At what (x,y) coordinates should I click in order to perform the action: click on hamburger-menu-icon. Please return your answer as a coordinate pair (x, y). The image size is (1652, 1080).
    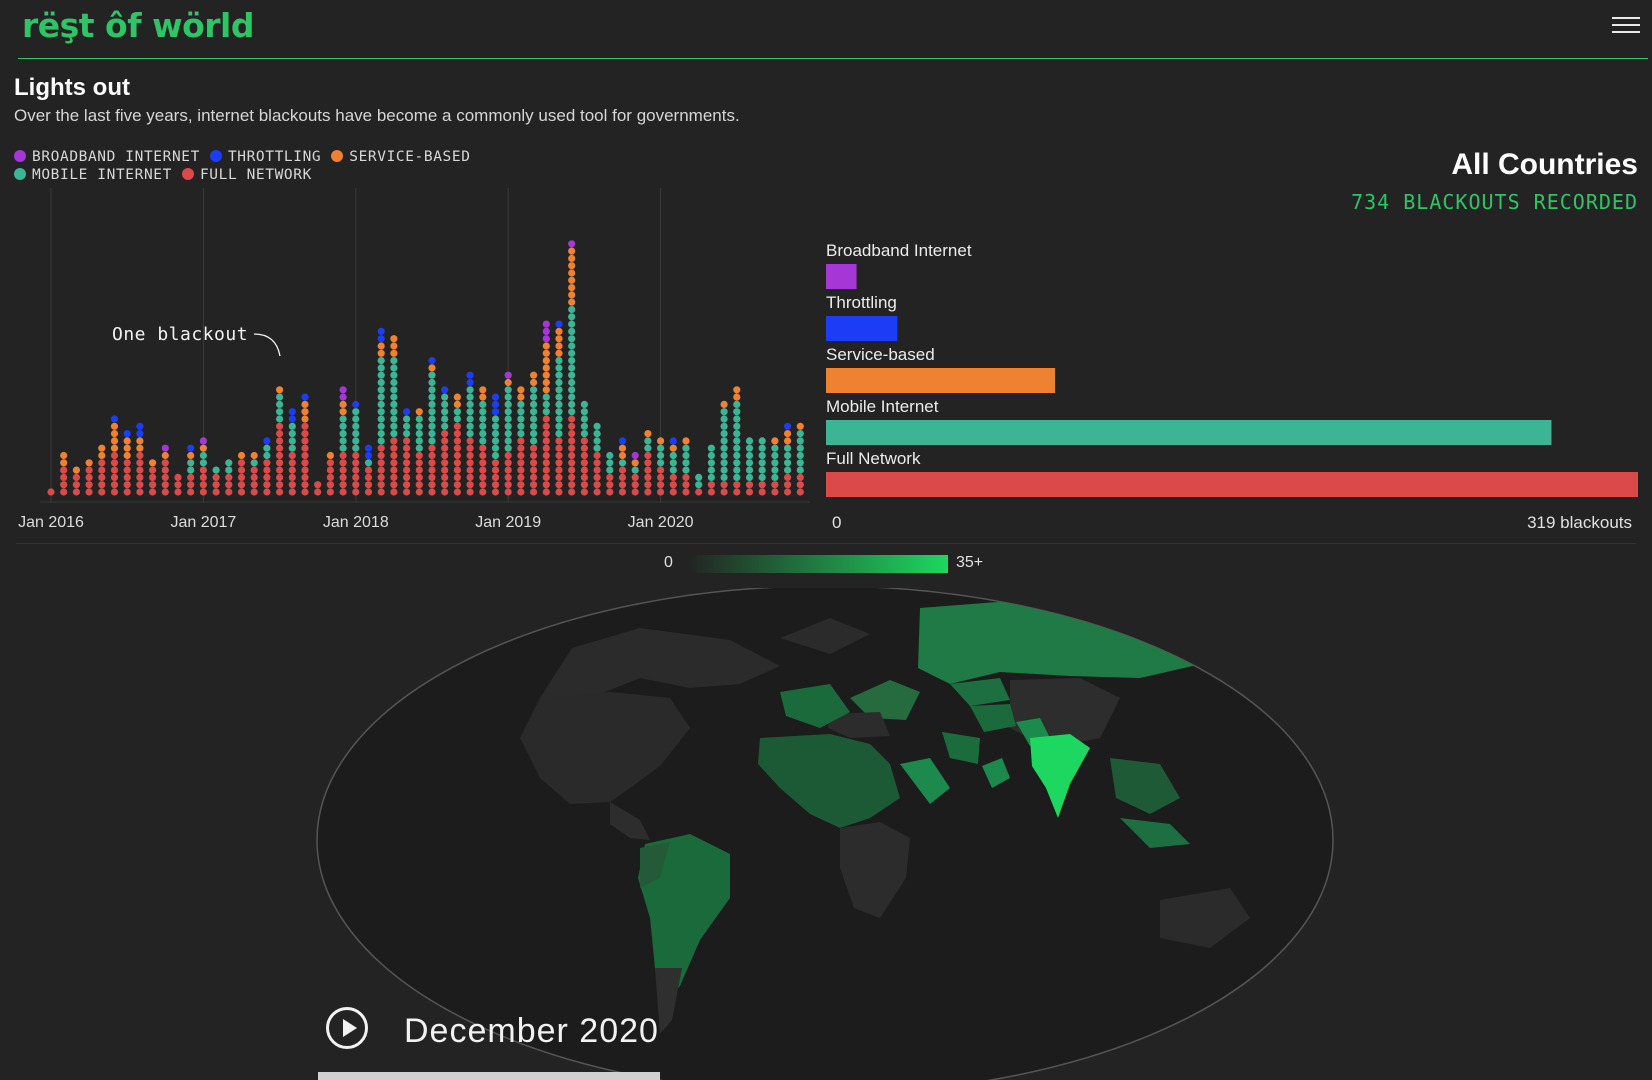
    Looking at the image, I should click on (1626, 27).